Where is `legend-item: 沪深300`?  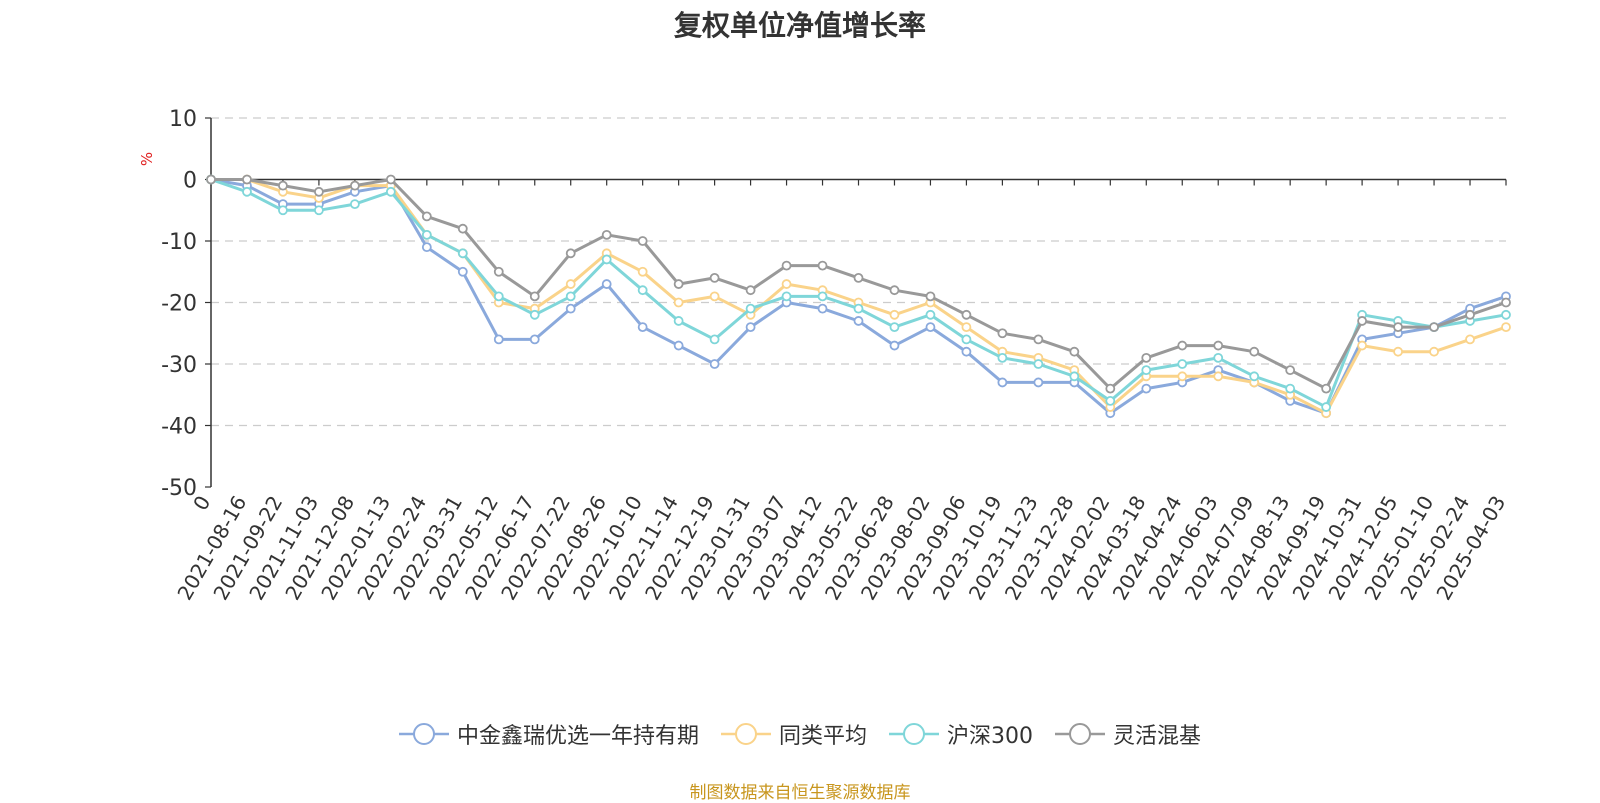 legend-item: 沪深300 is located at coordinates (961, 734).